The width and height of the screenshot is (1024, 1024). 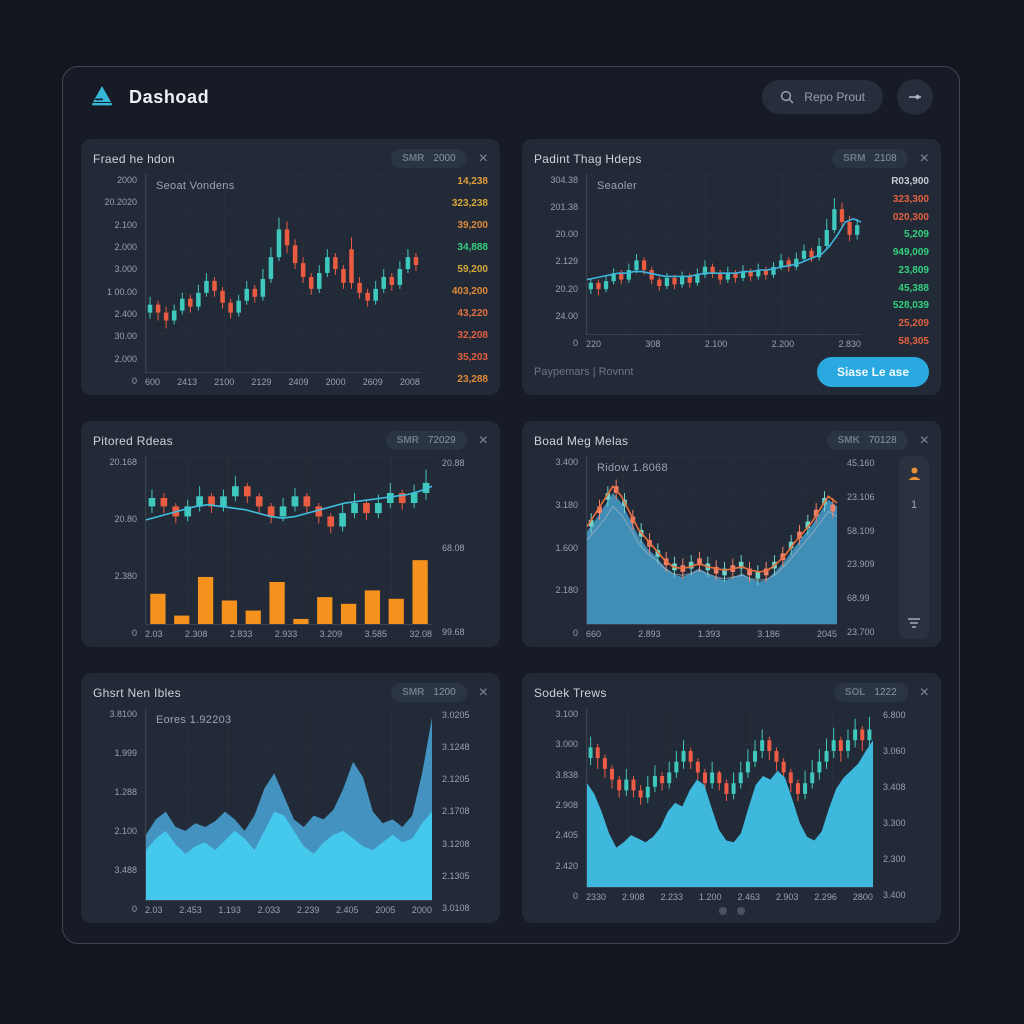 I want to click on x-tick: 2.903, so click(x=787, y=897).